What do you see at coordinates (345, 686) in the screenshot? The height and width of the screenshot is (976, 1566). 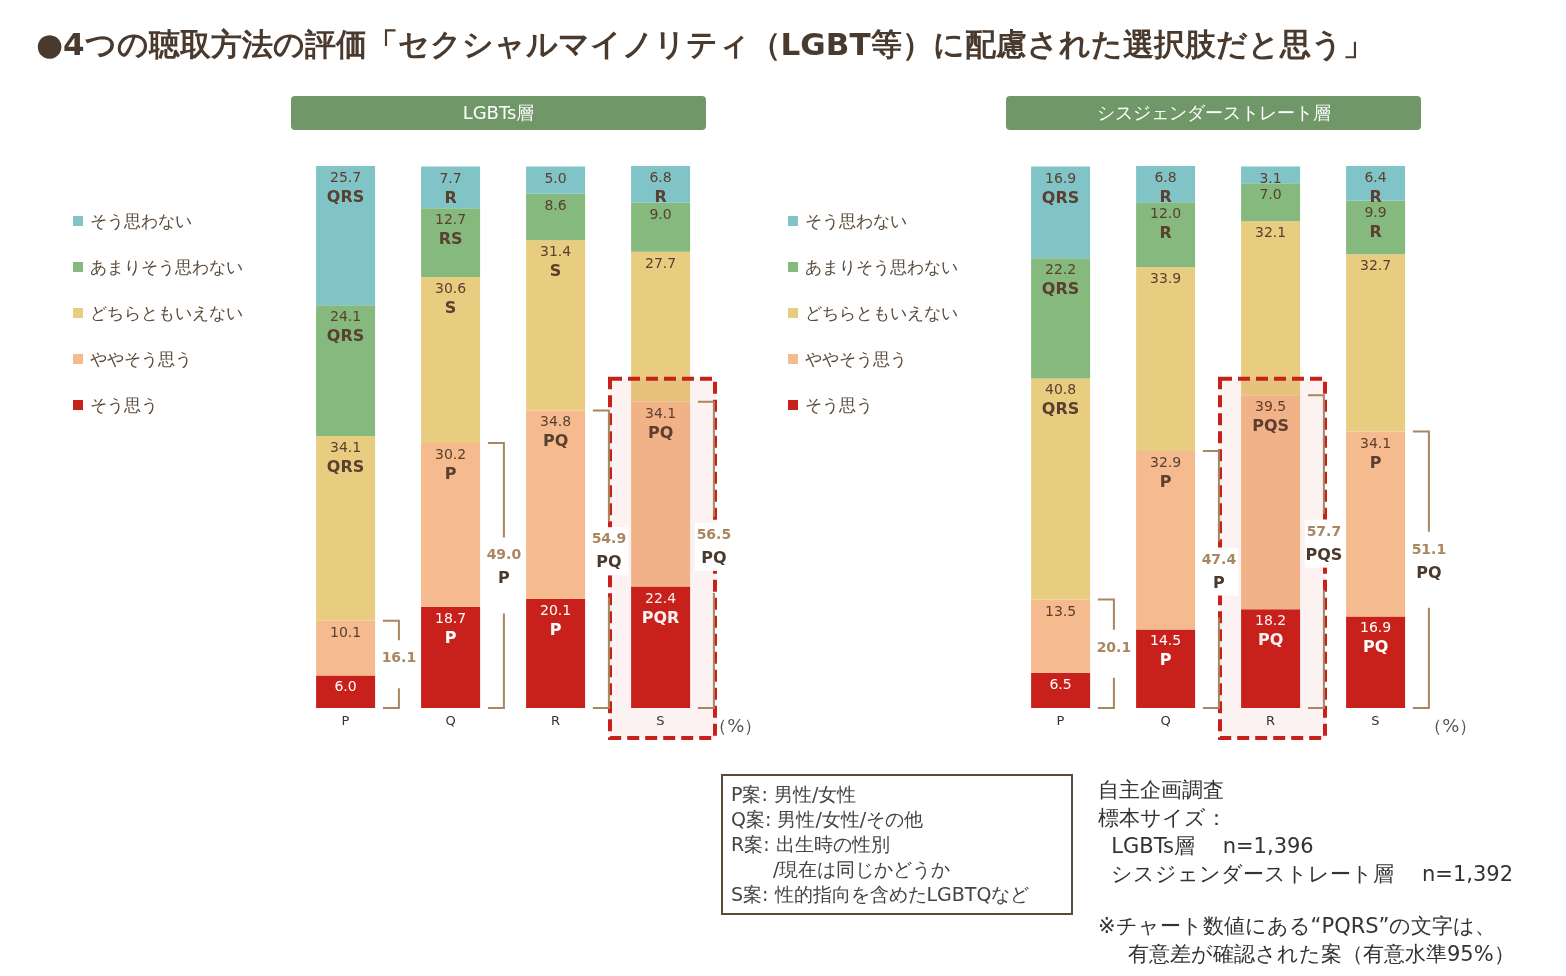 I see `data-label: 6.0` at bounding box center [345, 686].